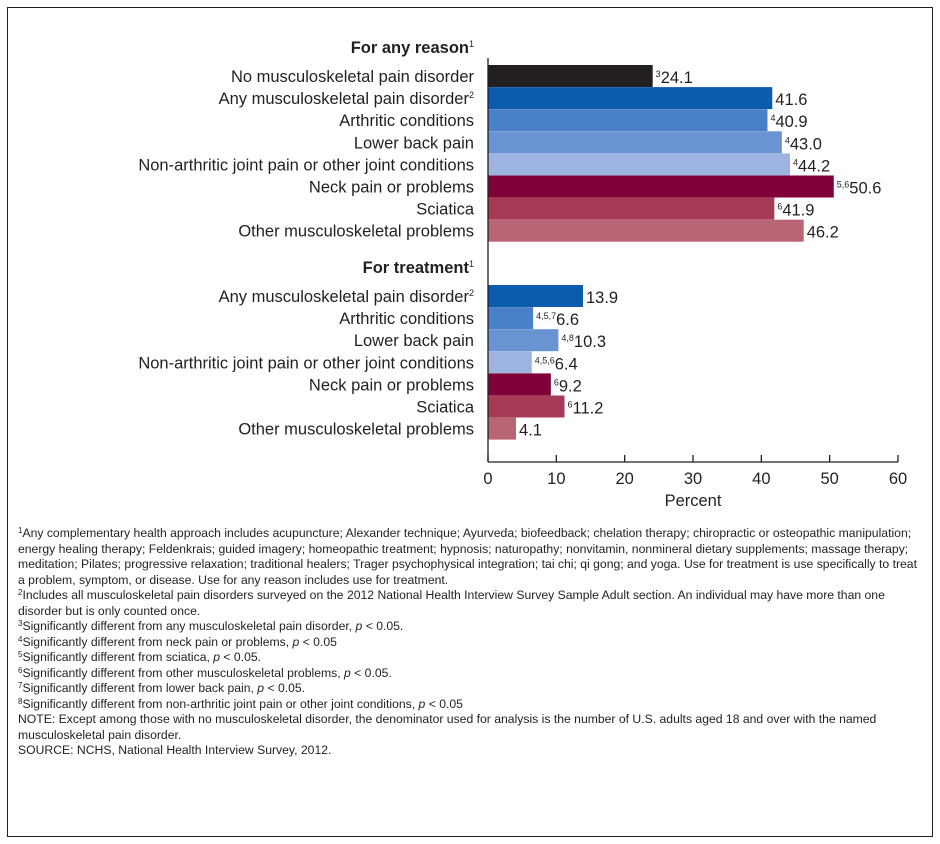 This screenshot has height=844, width=940. I want to click on value-label: 4,810.3, so click(583, 342).